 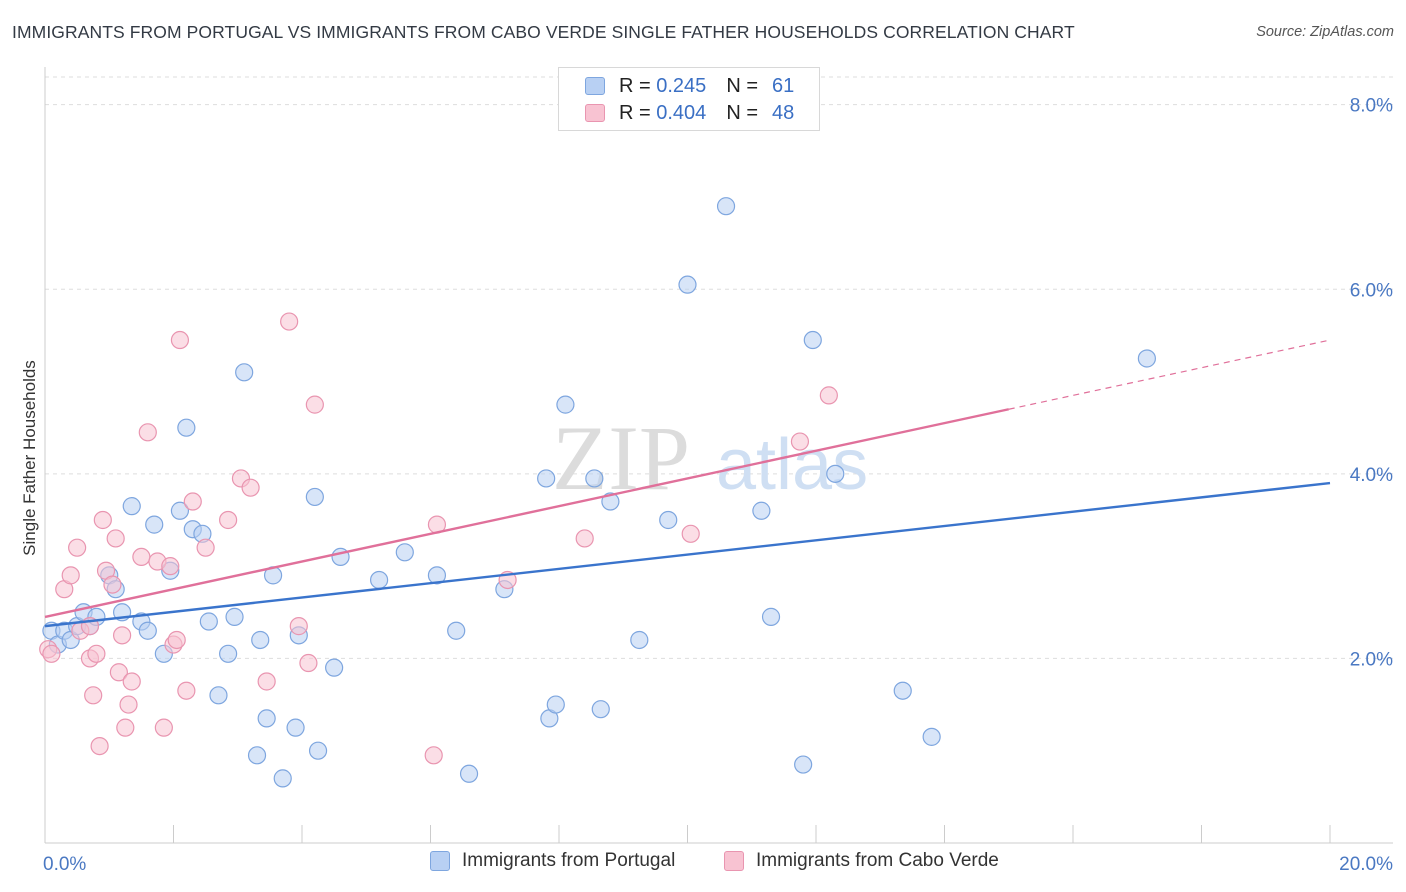 What do you see at coordinates (1366, 864) in the screenshot?
I see `x-tick-label-max: 20.0%` at bounding box center [1366, 864].